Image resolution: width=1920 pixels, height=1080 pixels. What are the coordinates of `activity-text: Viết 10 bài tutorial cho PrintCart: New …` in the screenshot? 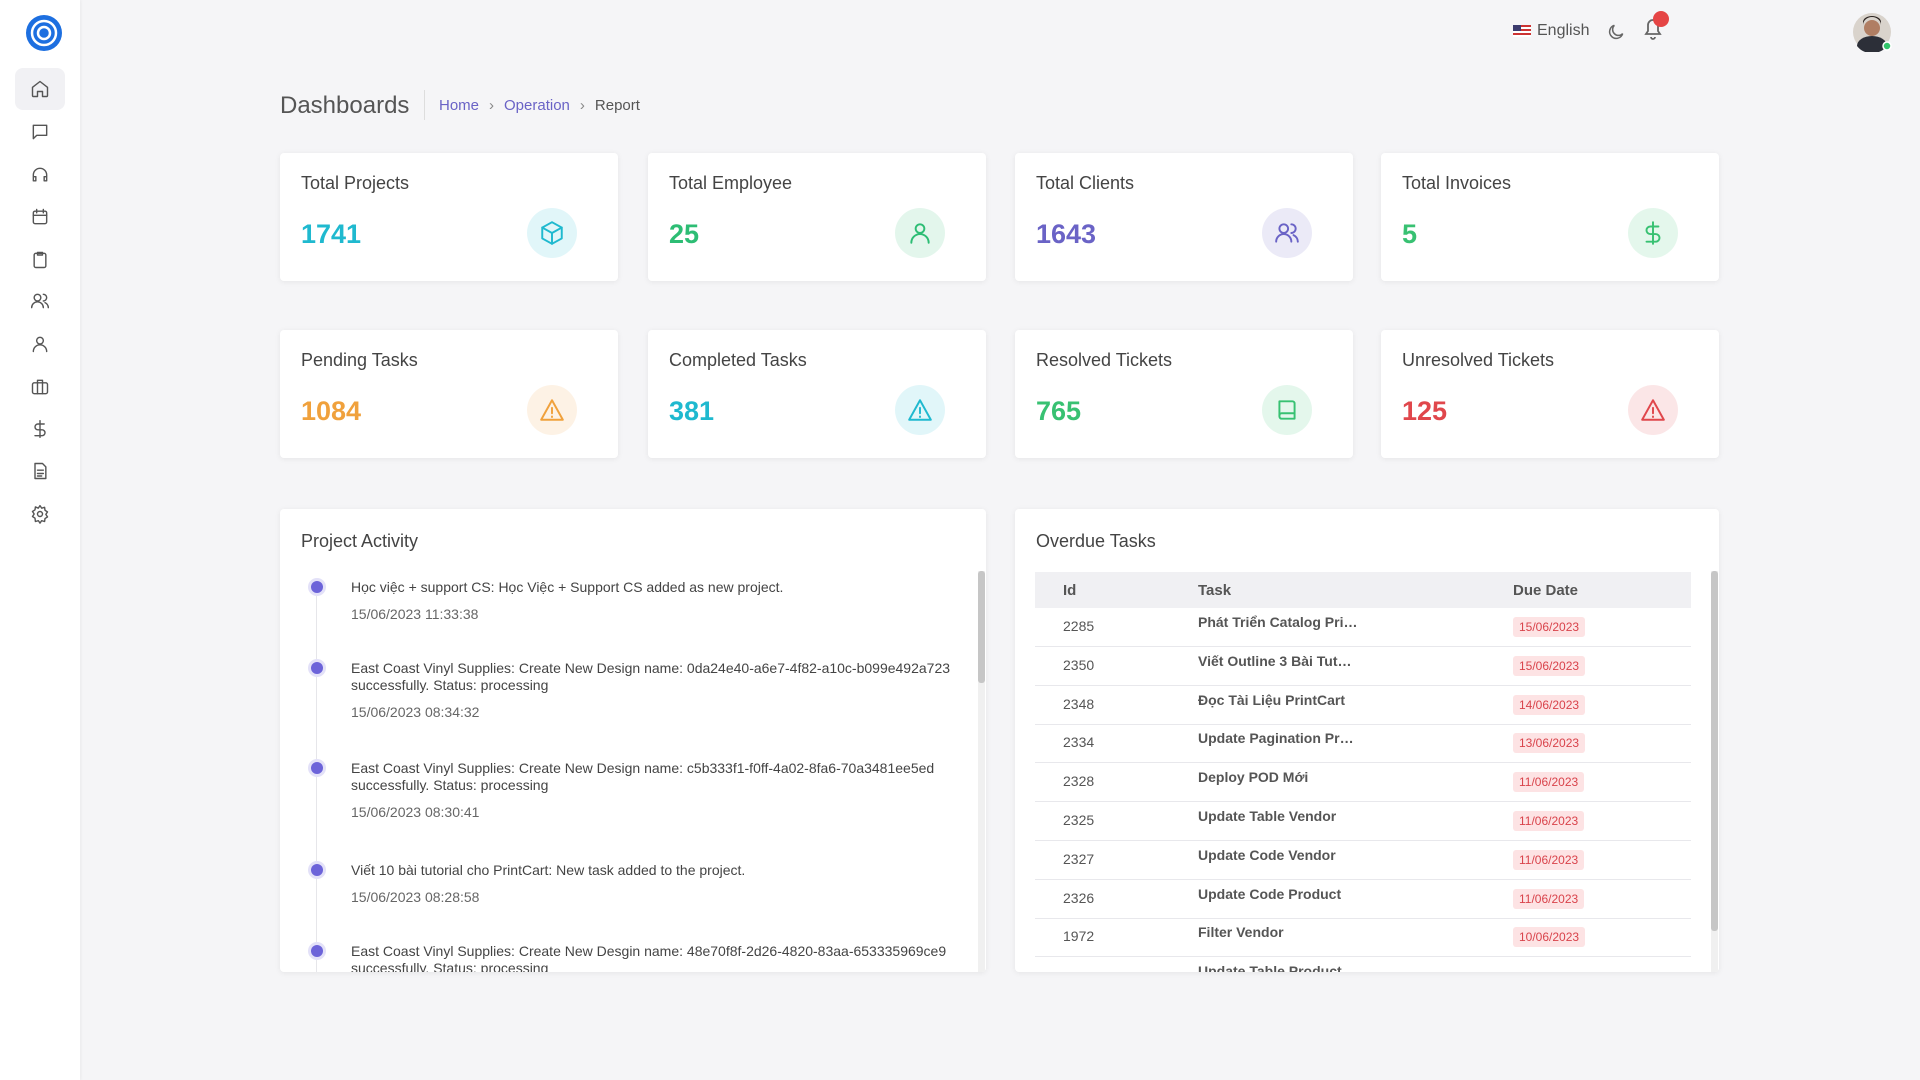 It's located at (548, 870).